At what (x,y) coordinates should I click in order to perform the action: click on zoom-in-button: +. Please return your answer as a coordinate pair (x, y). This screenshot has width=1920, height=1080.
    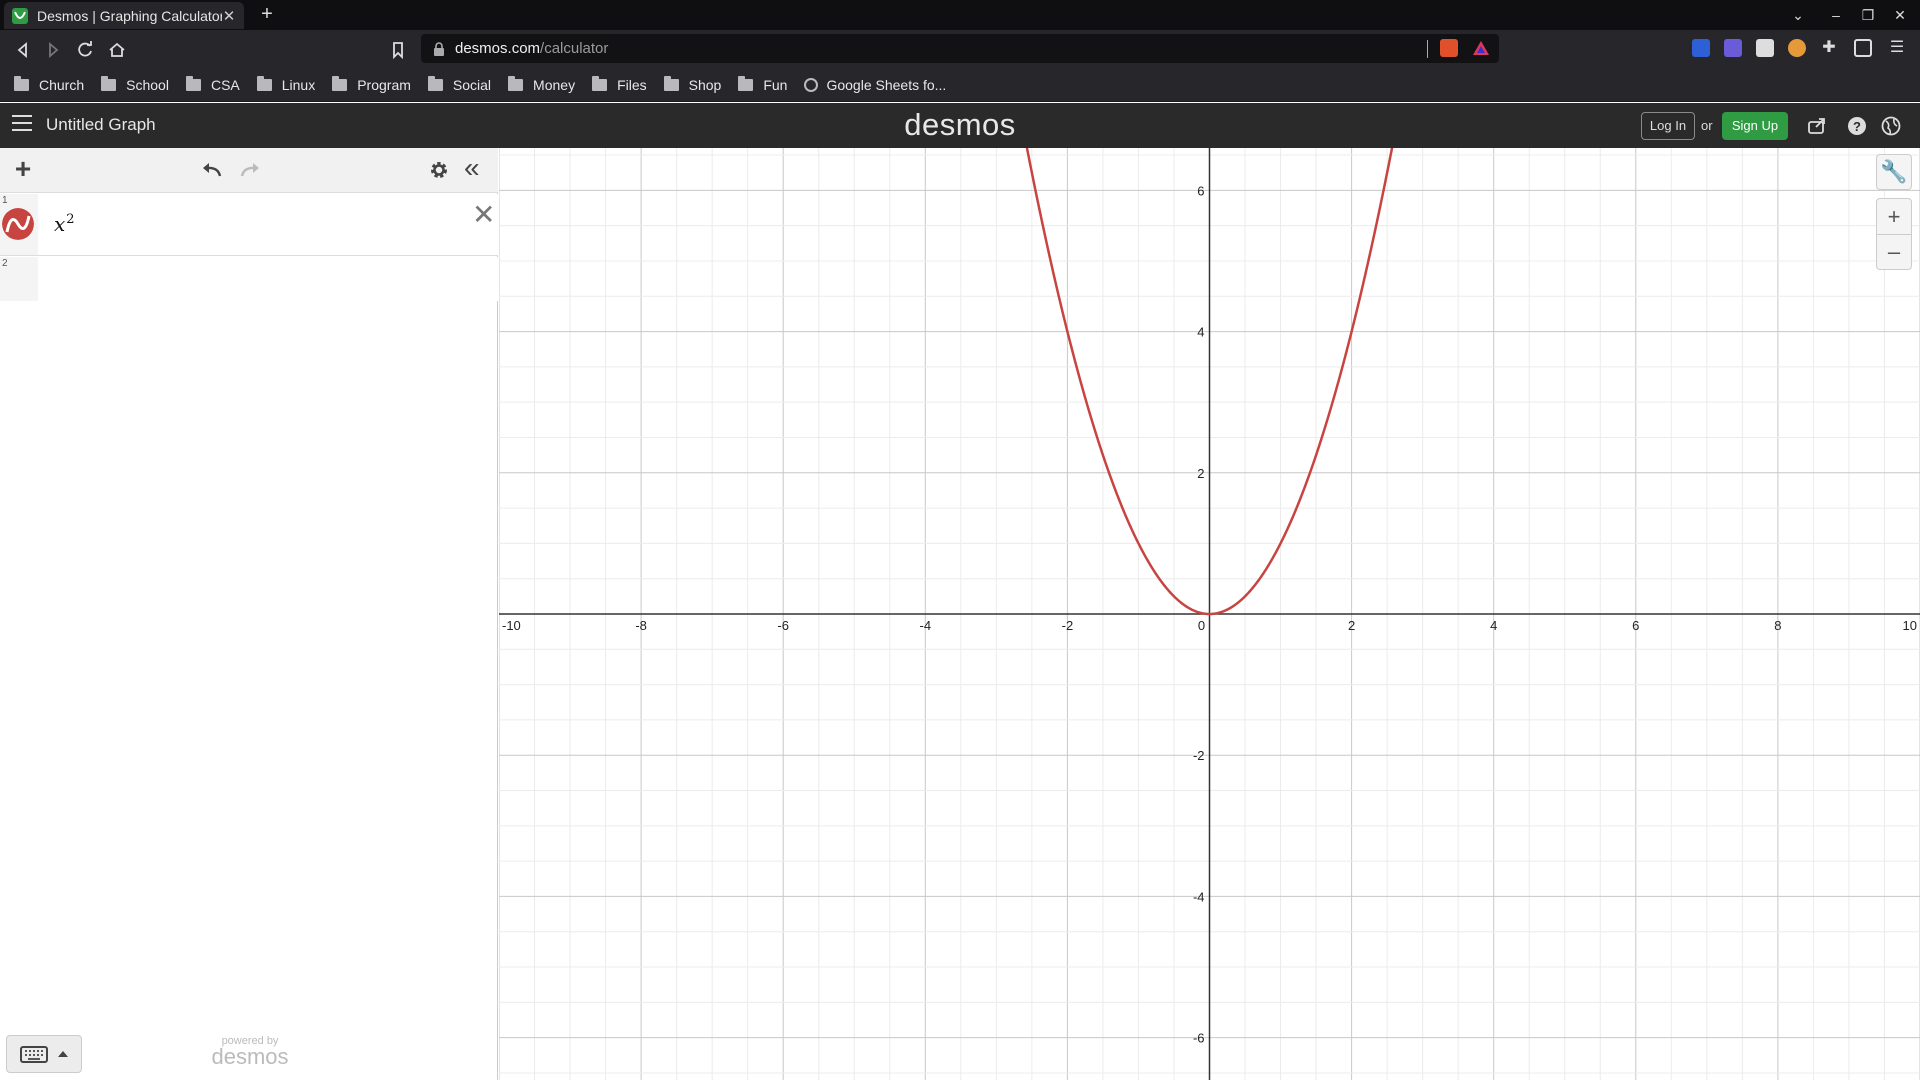
    Looking at the image, I should click on (1894, 216).